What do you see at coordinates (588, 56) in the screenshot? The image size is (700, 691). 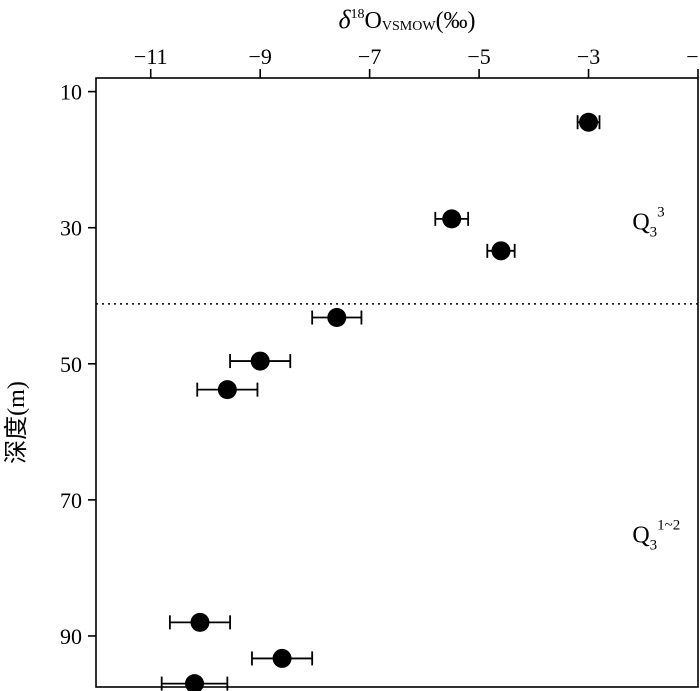 I see `x-tick-label: −3` at bounding box center [588, 56].